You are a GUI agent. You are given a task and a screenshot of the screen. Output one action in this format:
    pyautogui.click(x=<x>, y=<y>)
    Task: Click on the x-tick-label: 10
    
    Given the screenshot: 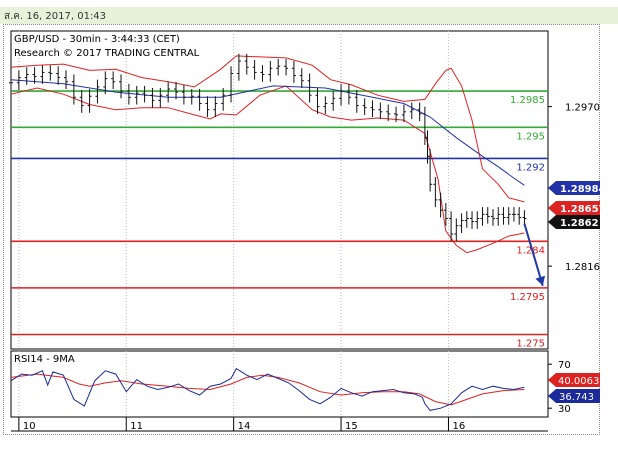 What is the action you would take?
    pyautogui.click(x=29, y=426)
    